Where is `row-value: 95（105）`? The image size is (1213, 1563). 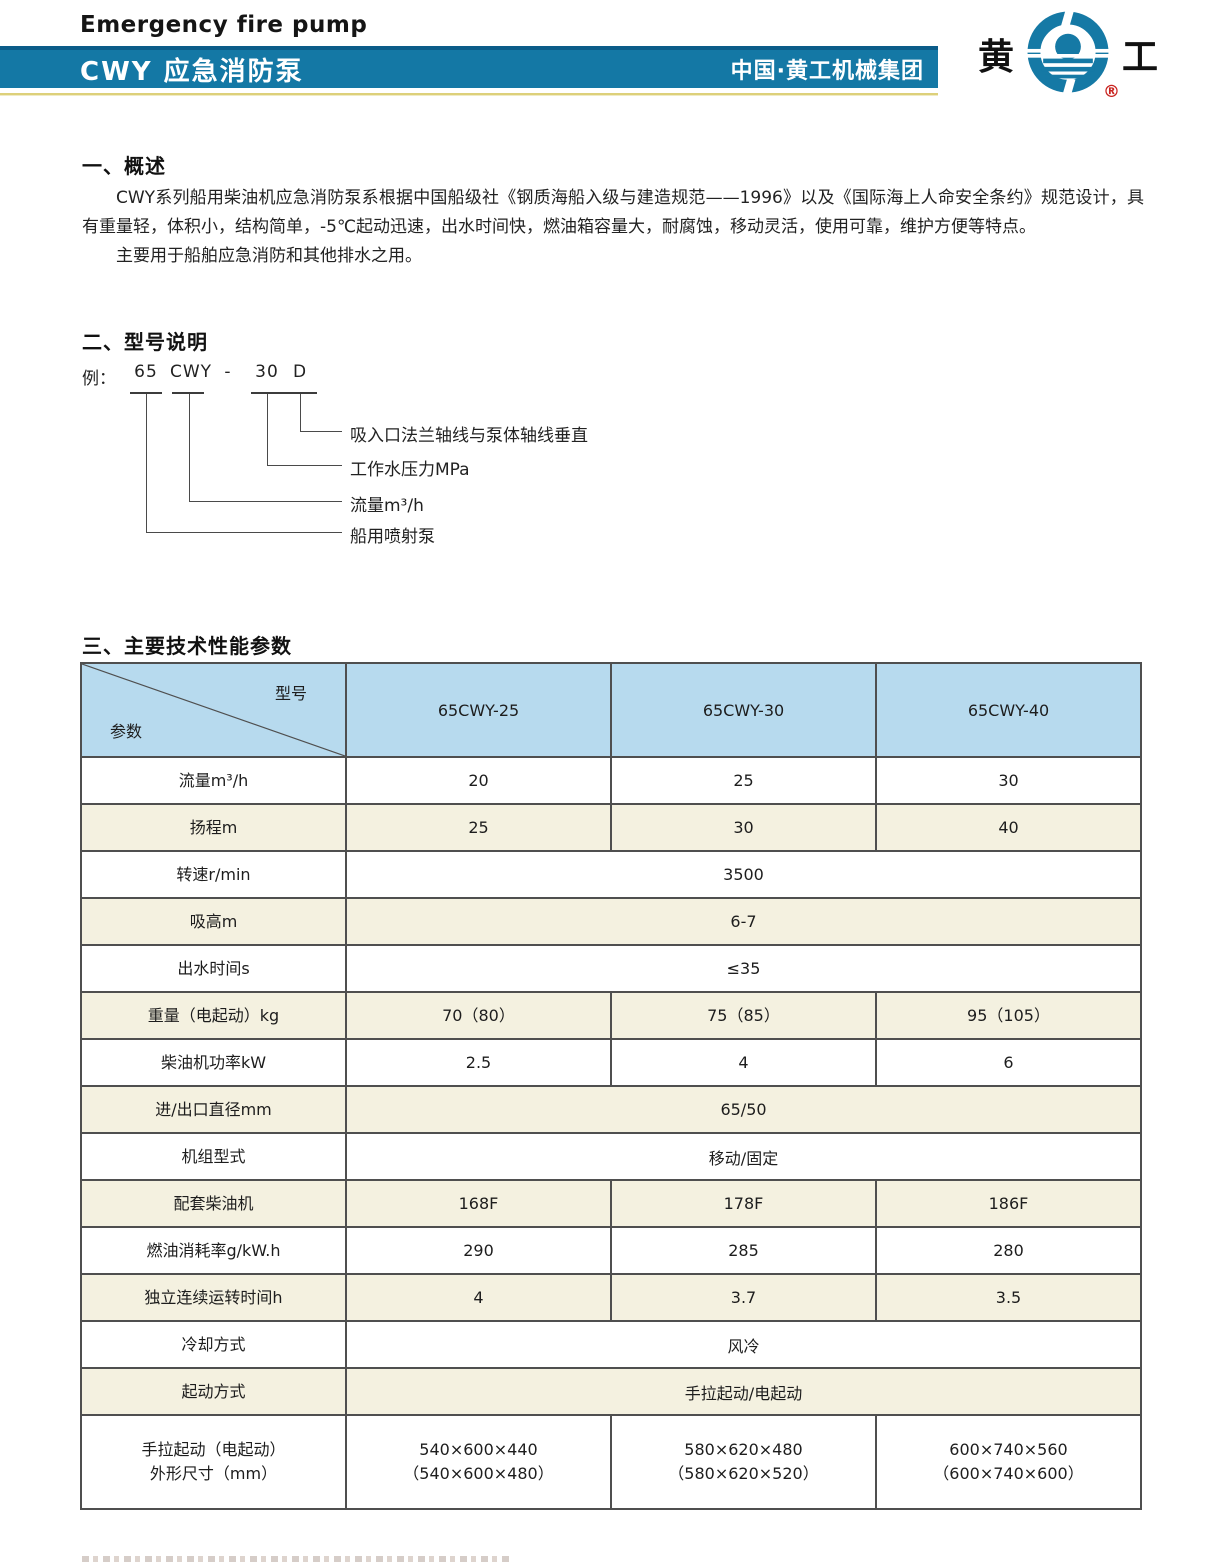 row-value: 95（105） is located at coordinates (1008, 1015).